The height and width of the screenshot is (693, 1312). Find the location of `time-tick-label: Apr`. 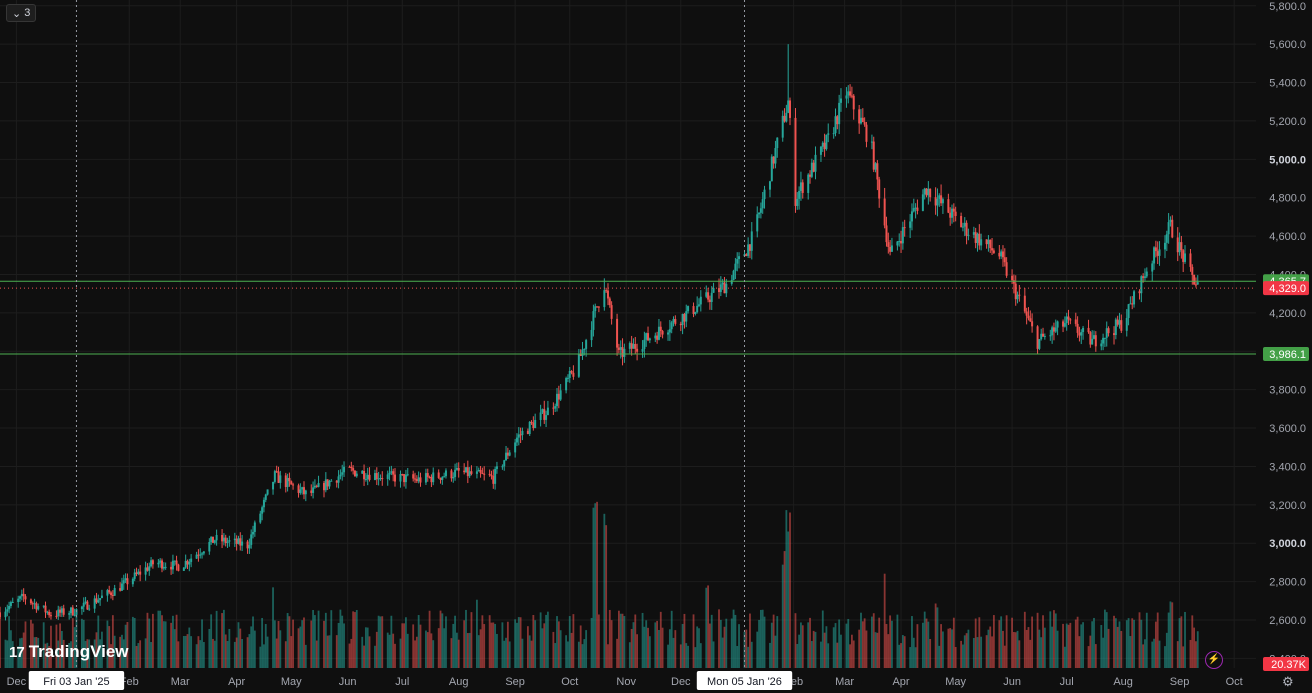

time-tick-label: Apr is located at coordinates (900, 682).